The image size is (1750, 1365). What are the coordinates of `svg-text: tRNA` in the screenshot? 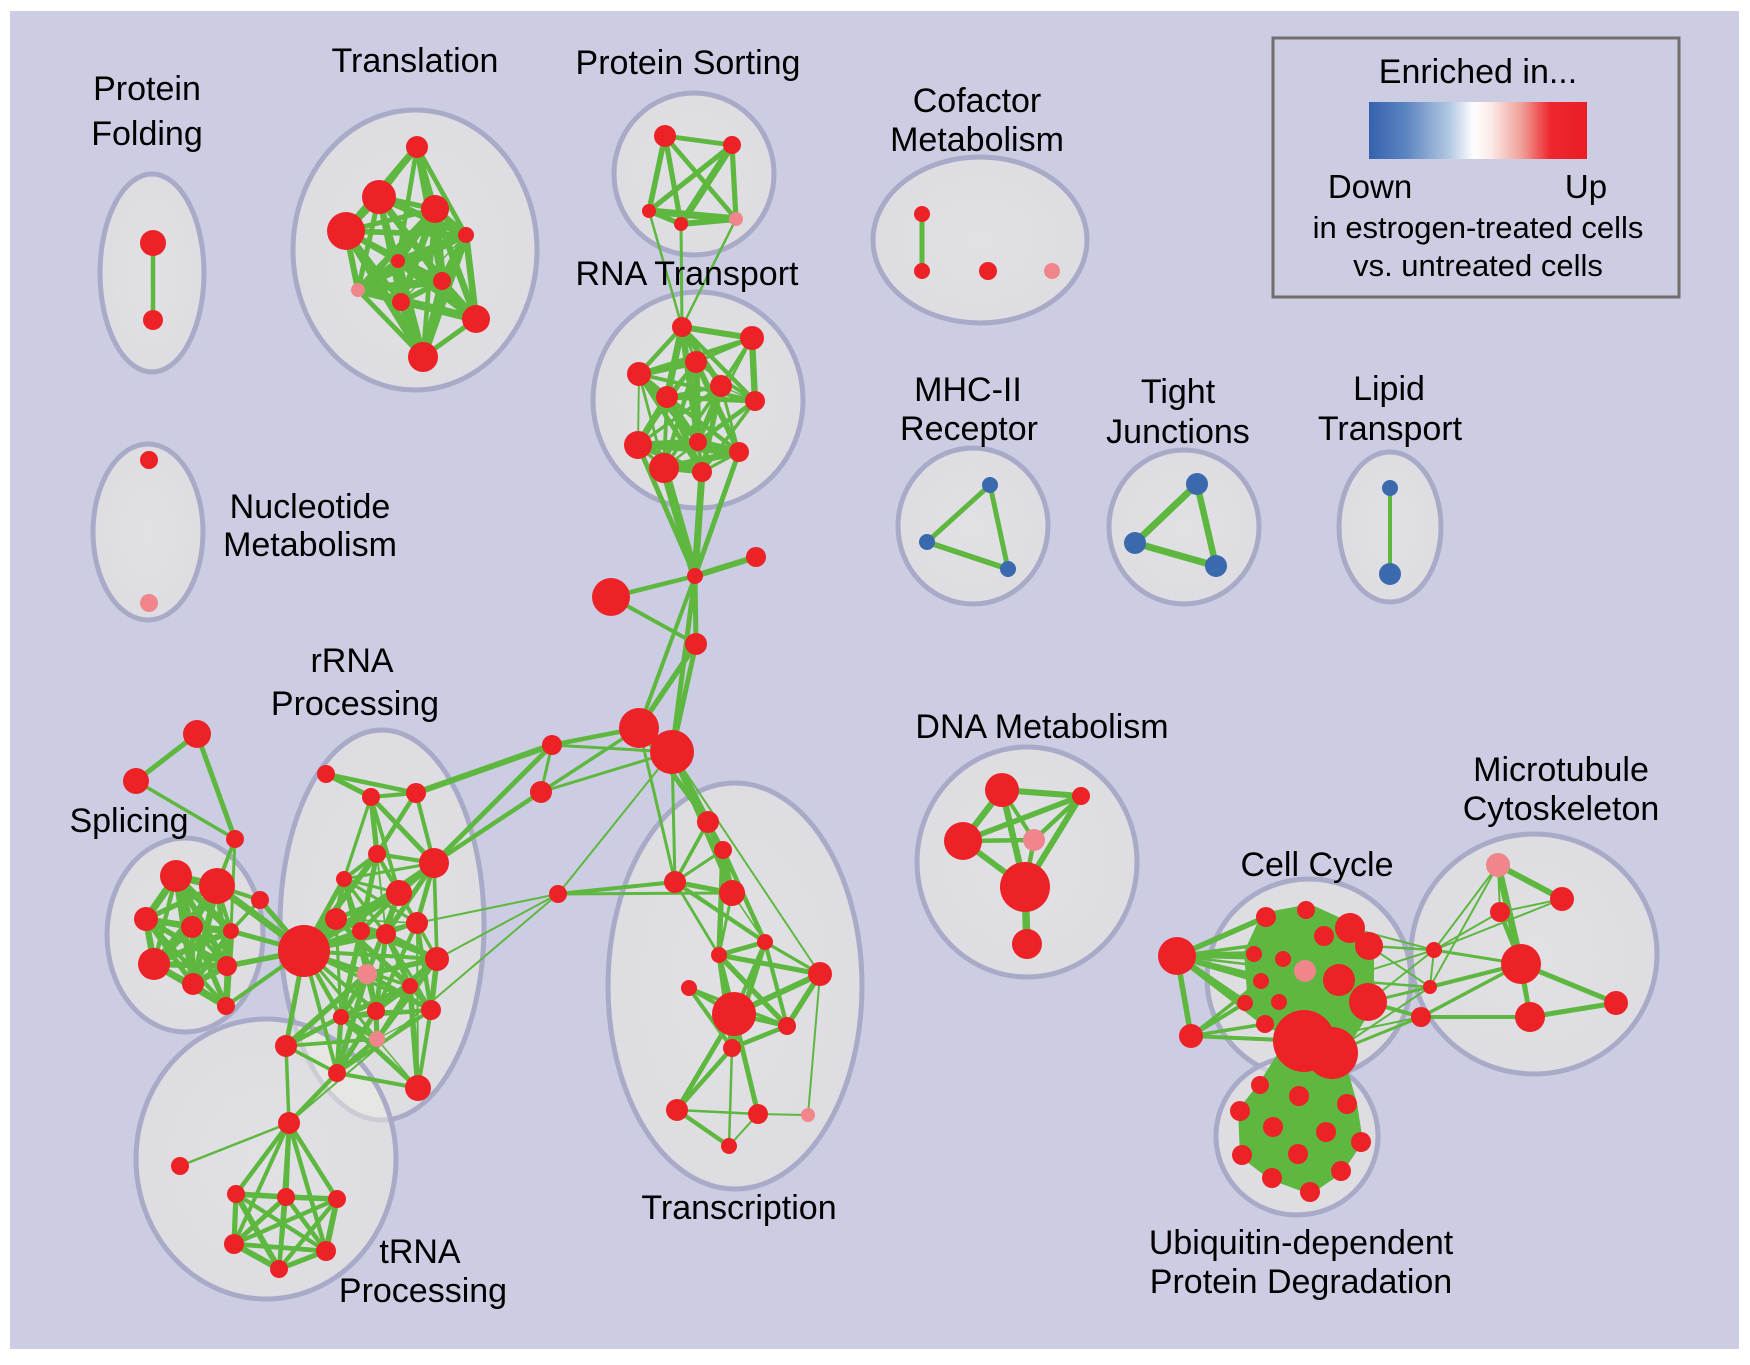 It's located at (420, 1252).